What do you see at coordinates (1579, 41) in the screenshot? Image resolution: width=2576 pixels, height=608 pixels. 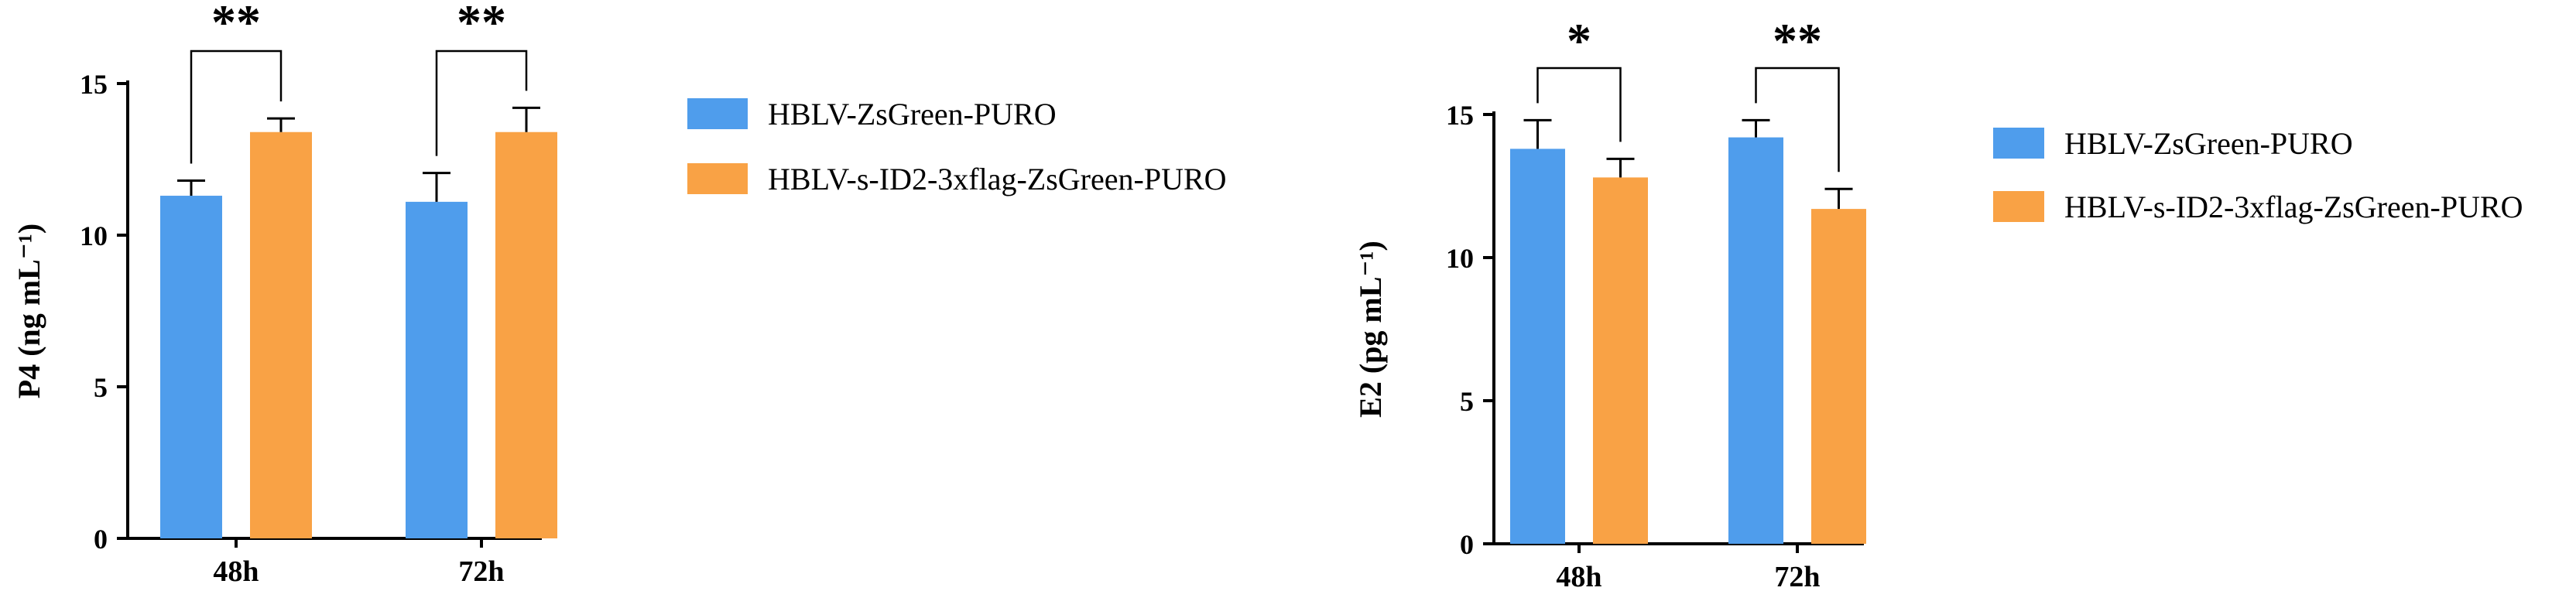 I see `significance-label: *` at bounding box center [1579, 41].